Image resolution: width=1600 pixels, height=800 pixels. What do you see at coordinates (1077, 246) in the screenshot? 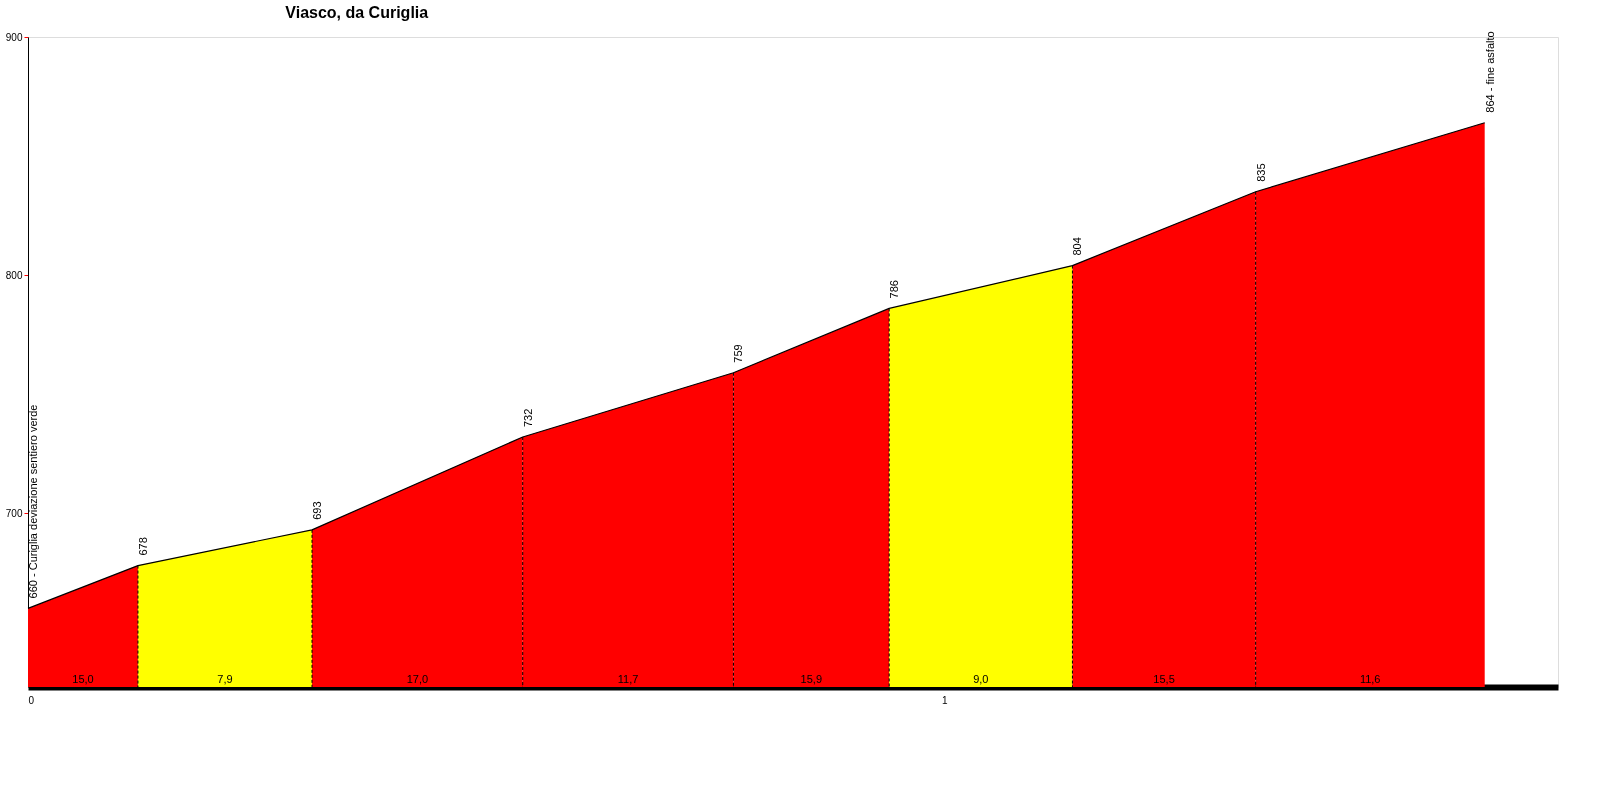
I see `data-label: 804` at bounding box center [1077, 246].